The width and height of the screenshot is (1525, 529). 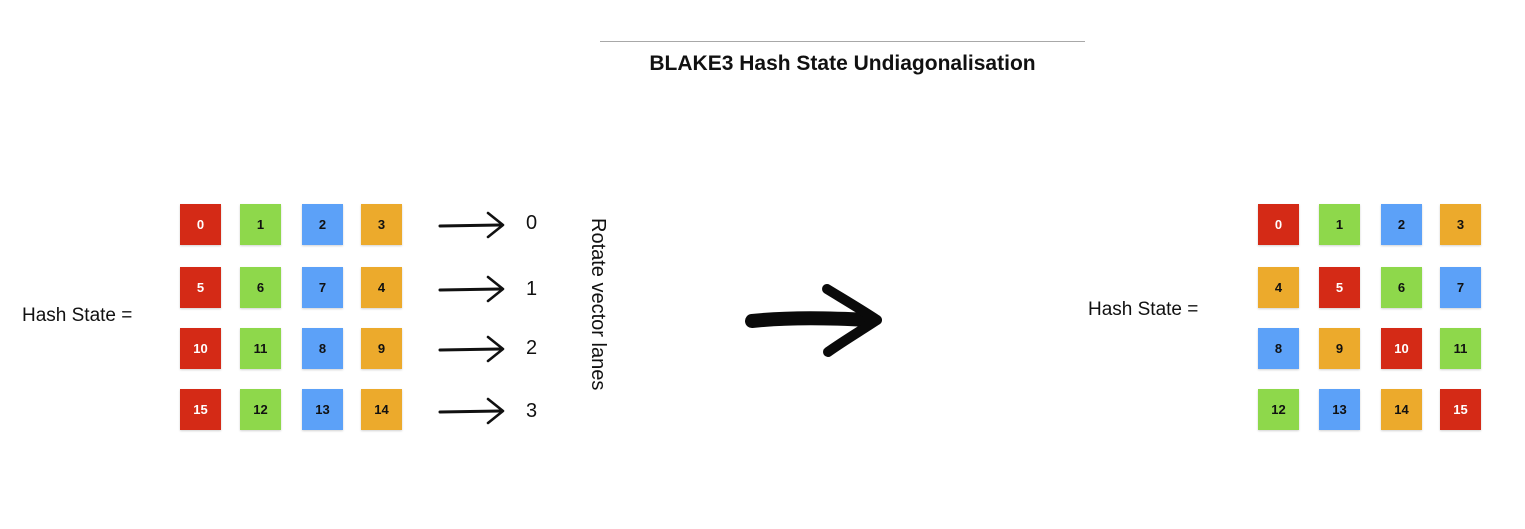 I want to click on left-state-cell-3-2: 13, so click(x=322, y=409).